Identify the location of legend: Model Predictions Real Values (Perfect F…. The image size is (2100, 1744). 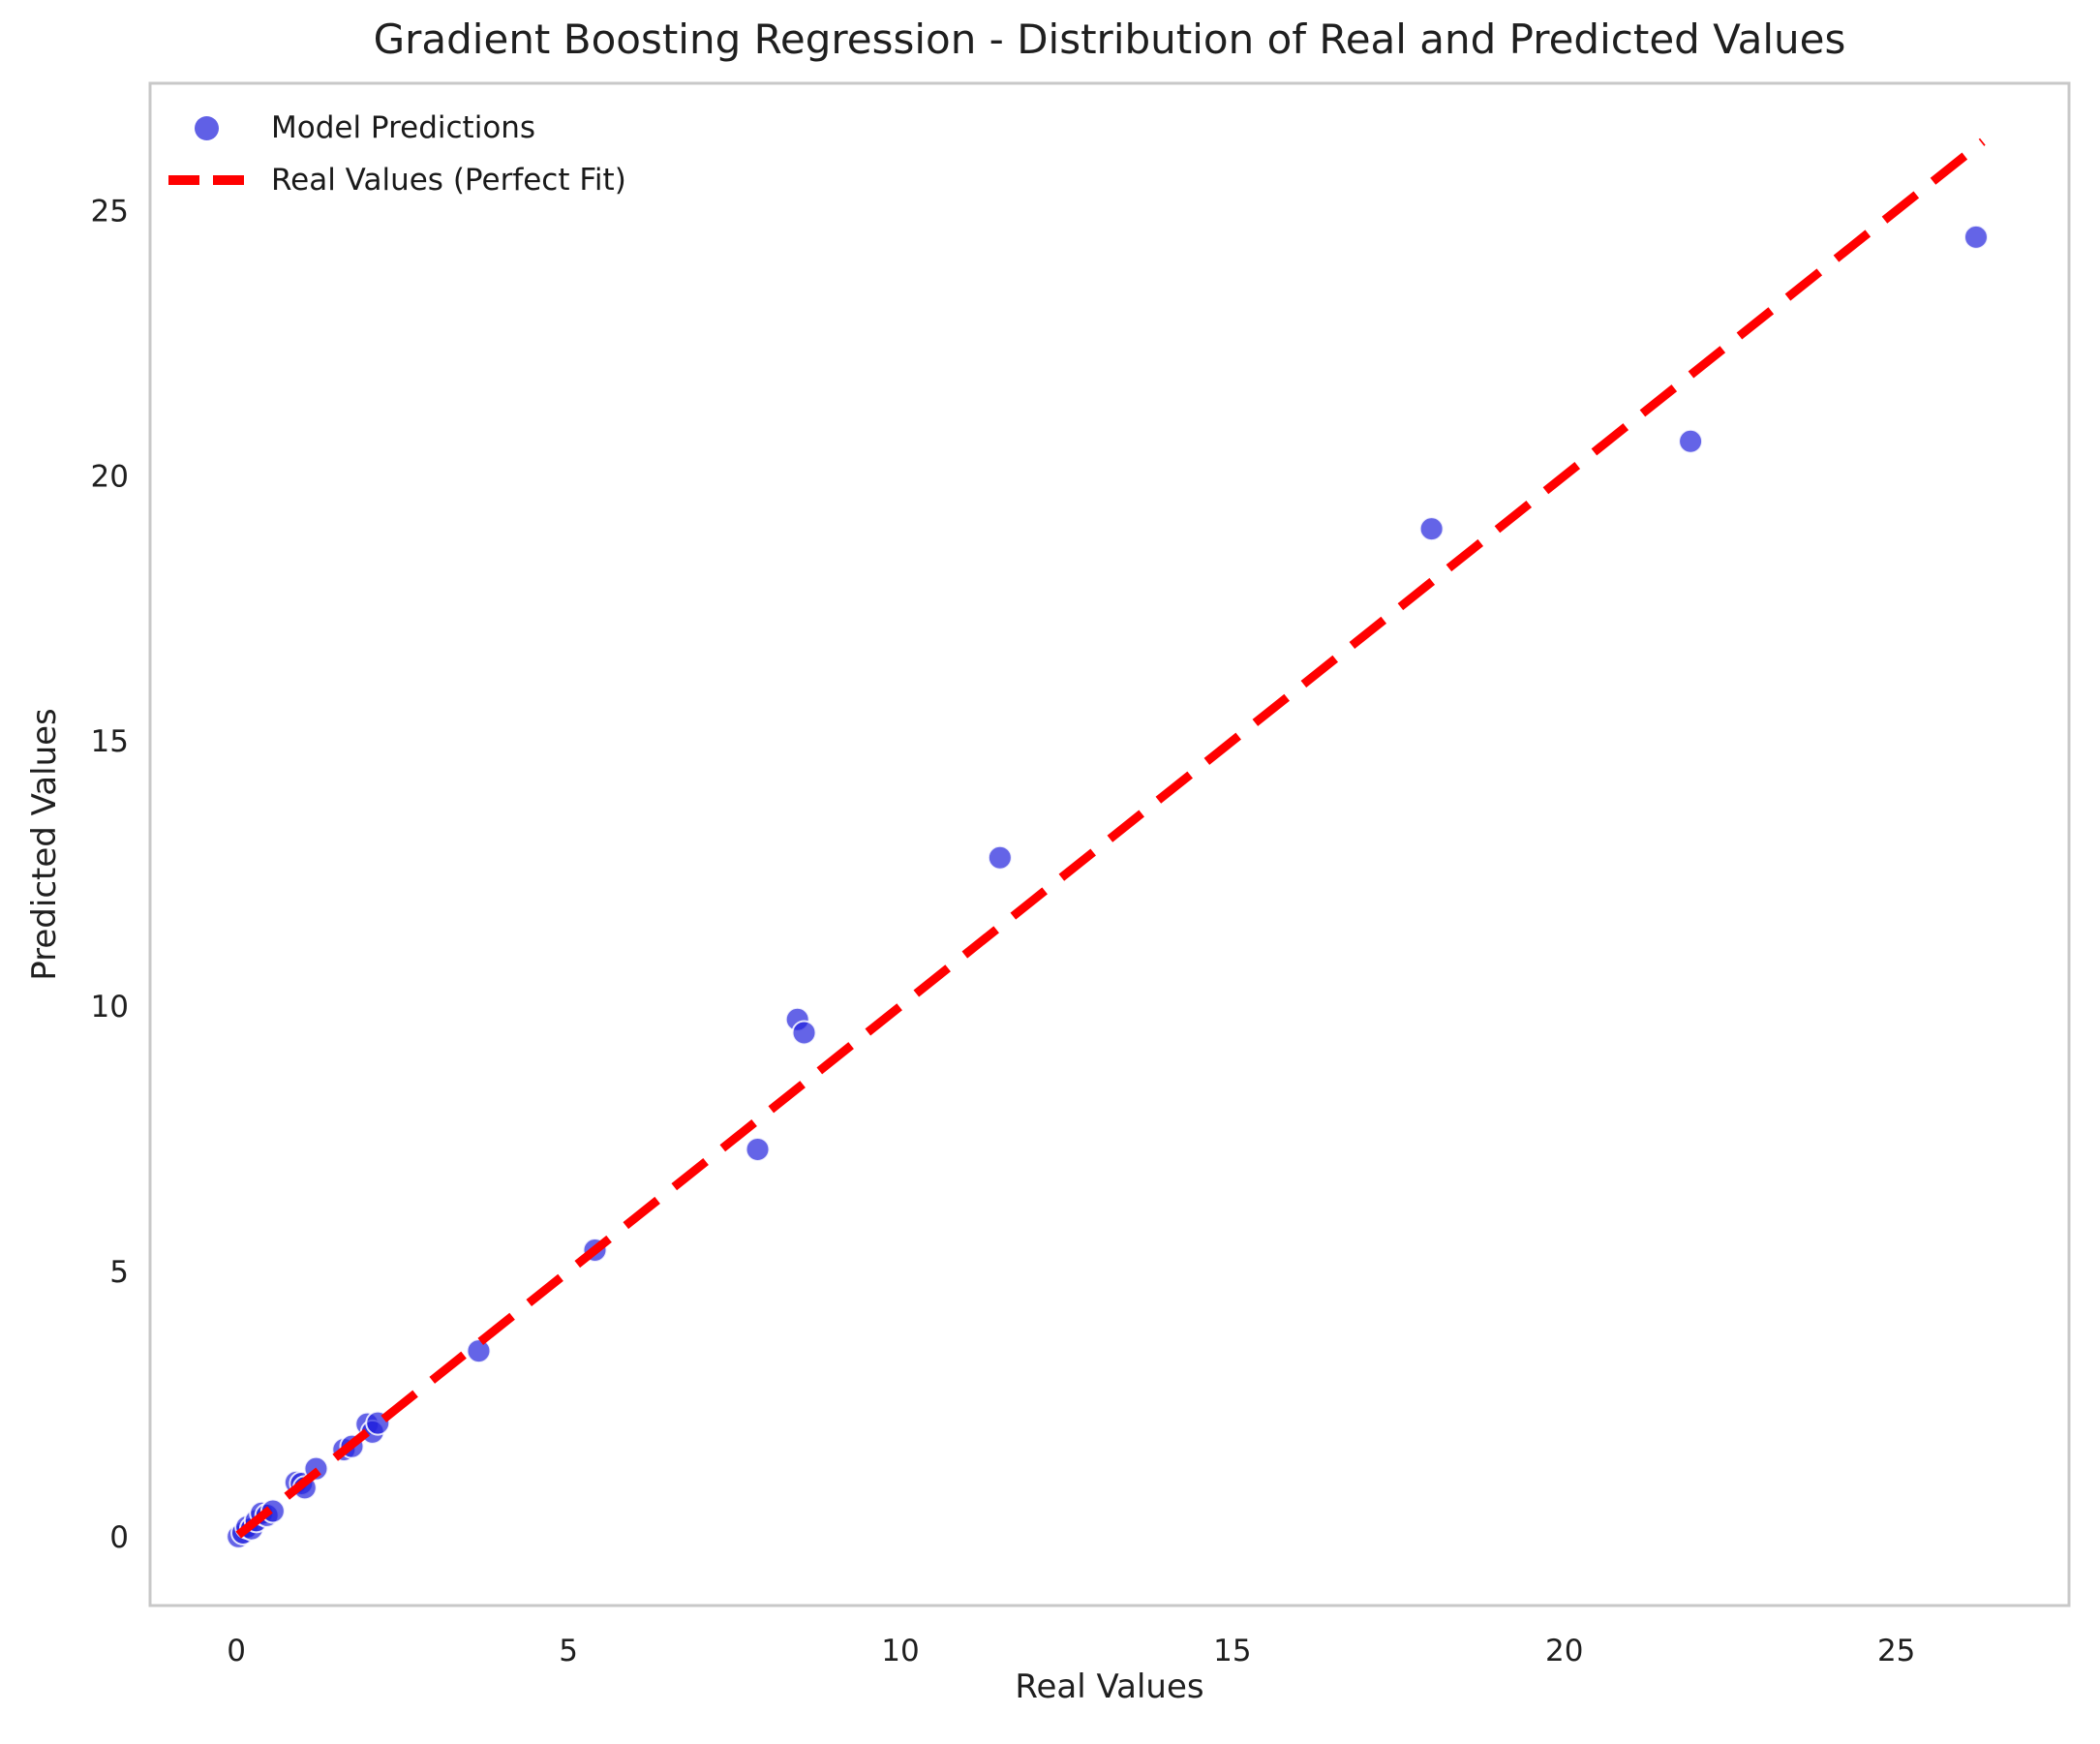
(395, 154).